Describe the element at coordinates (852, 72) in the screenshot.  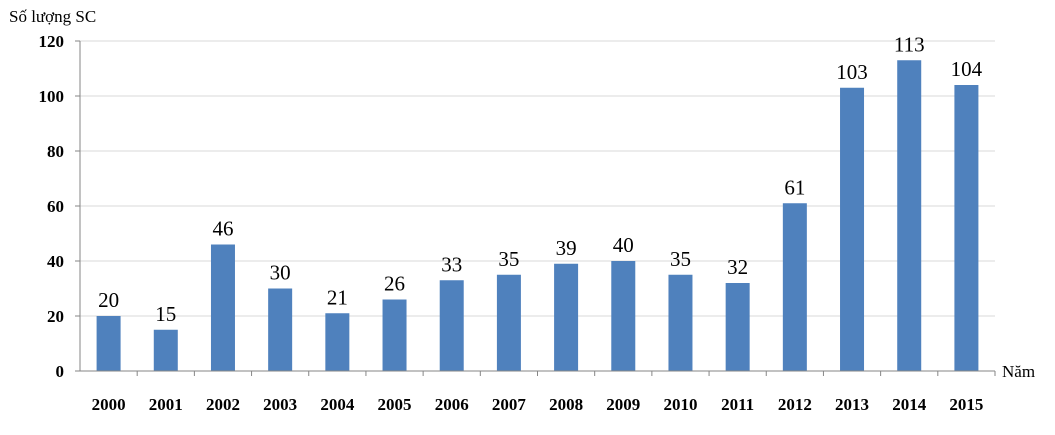
I see `data-label: 103` at that location.